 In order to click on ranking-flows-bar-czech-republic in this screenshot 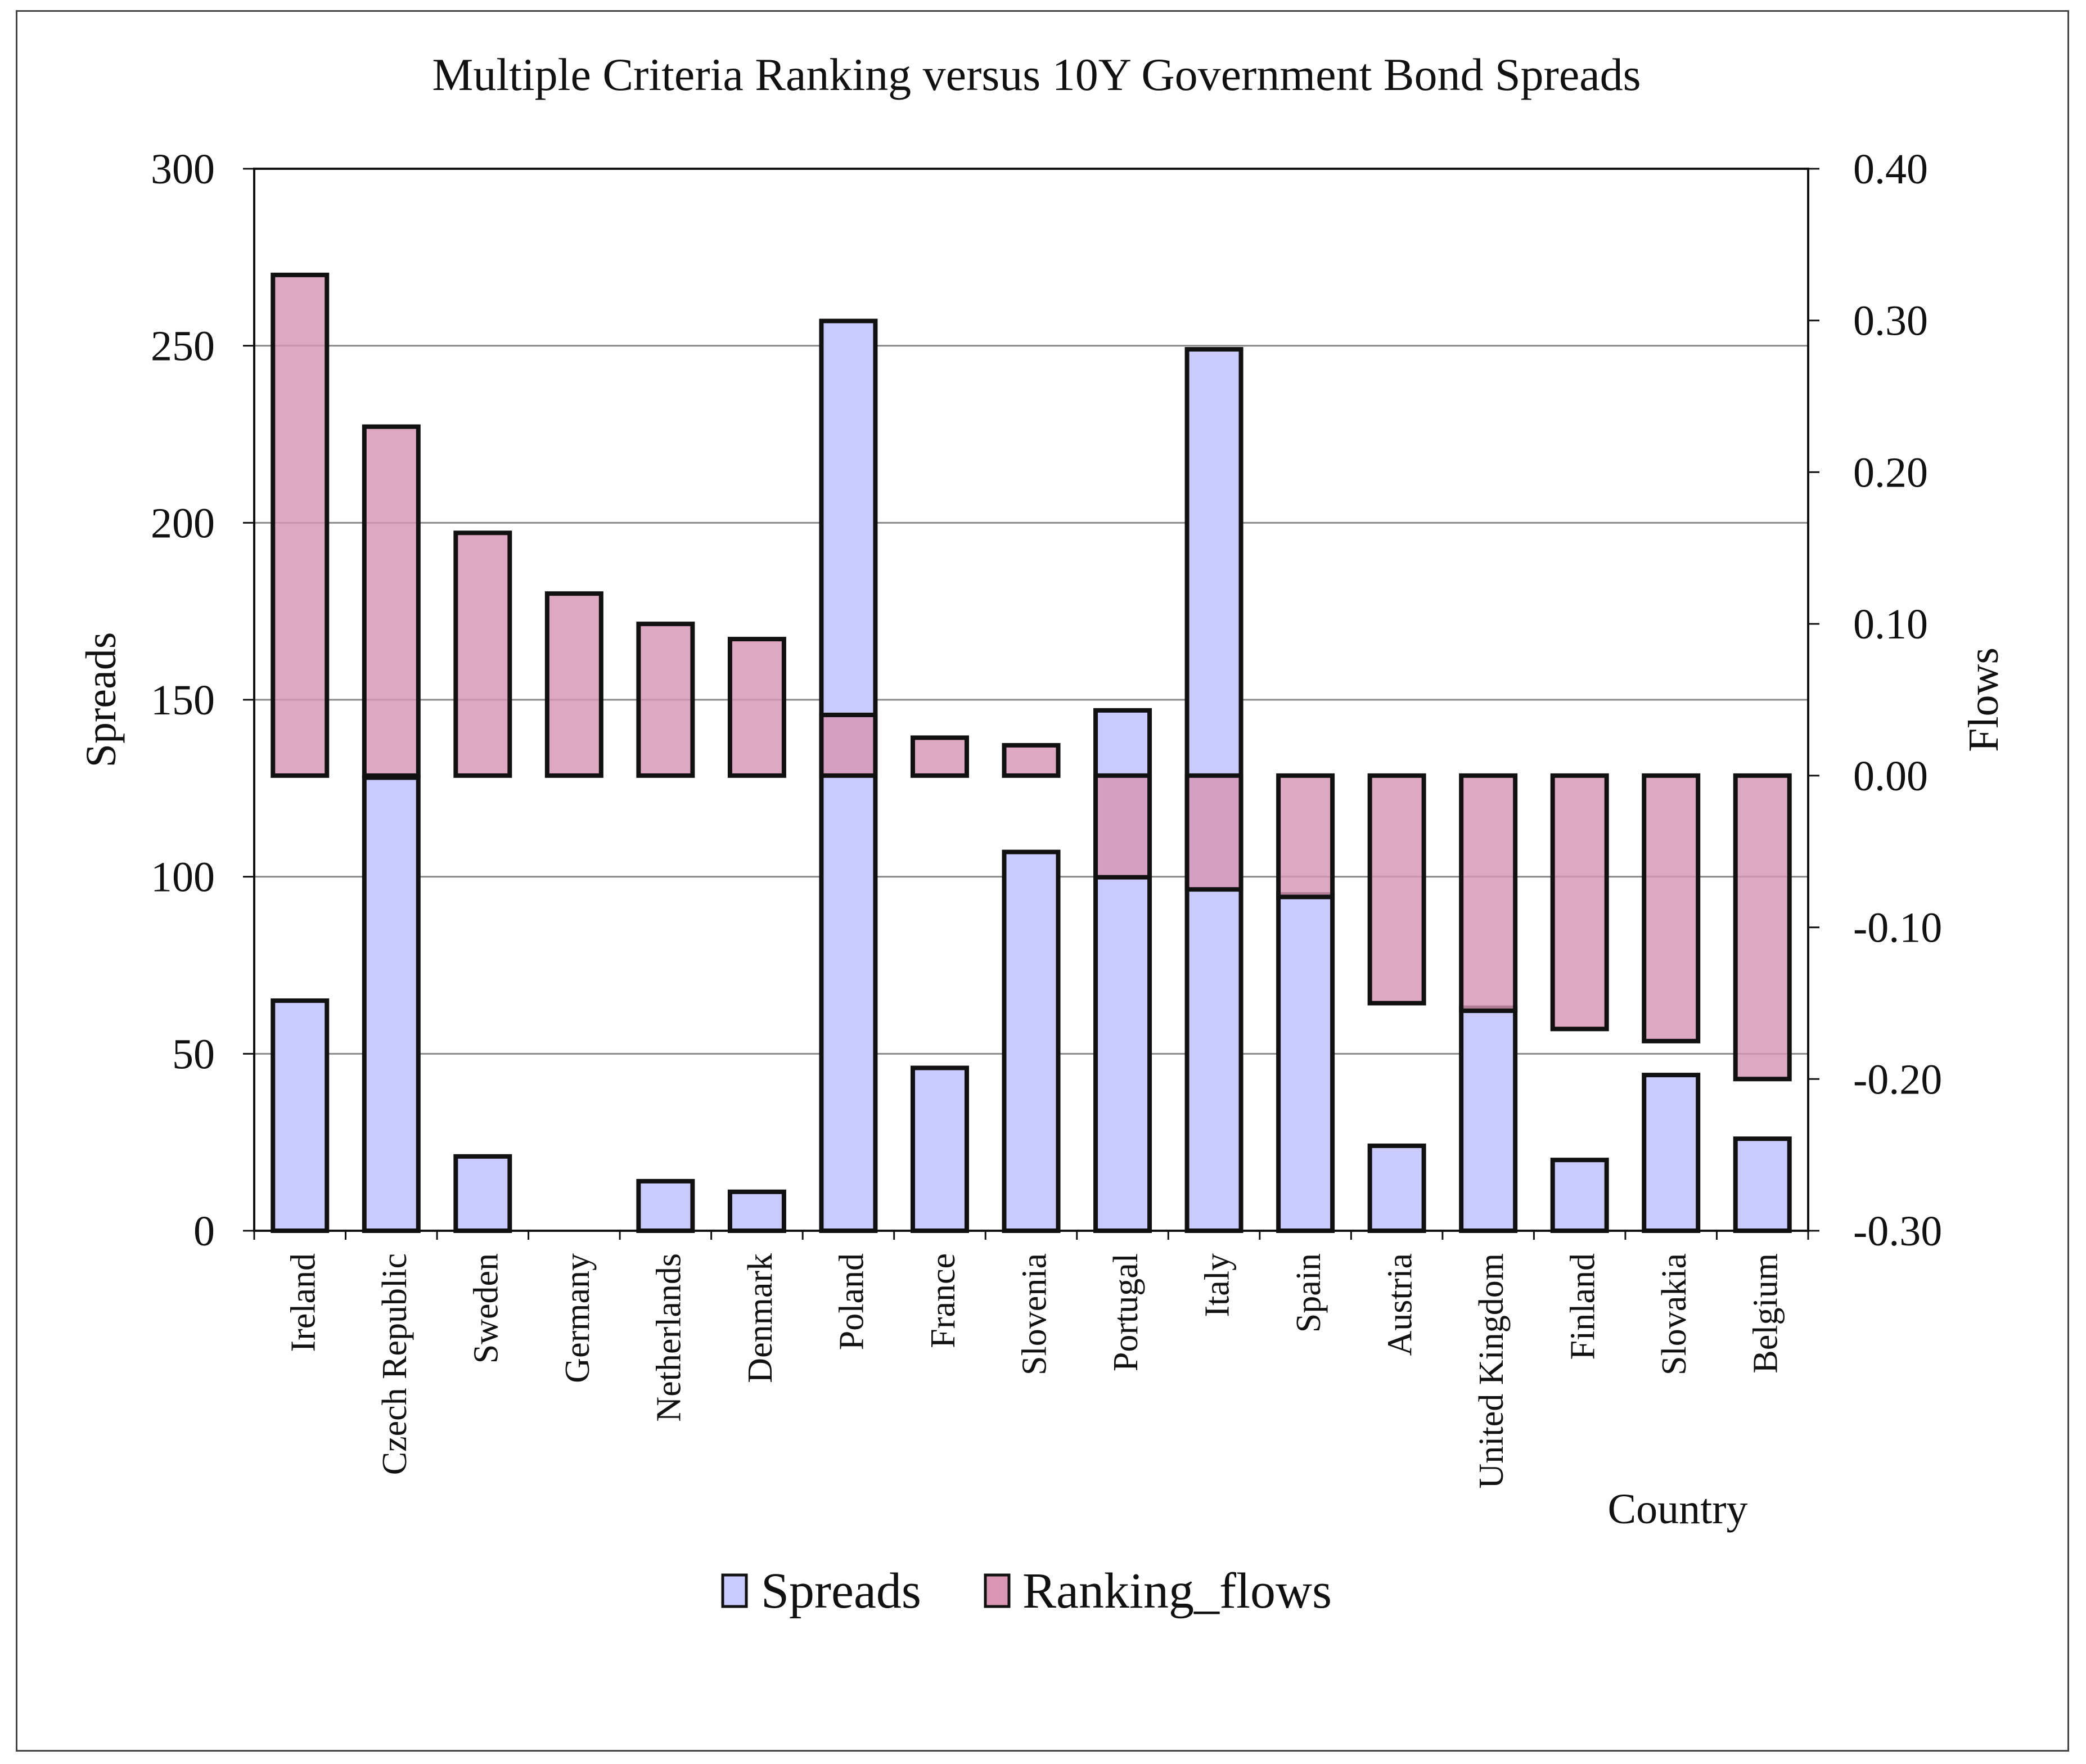, I will do `click(391, 601)`.